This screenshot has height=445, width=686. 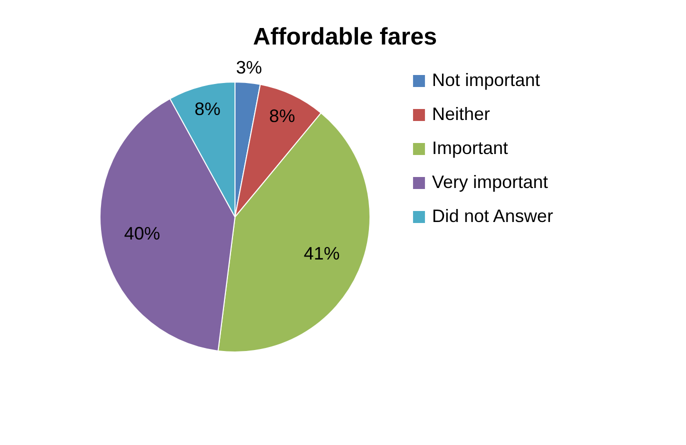 I want to click on chart-title: Affordable fares, so click(x=345, y=37).